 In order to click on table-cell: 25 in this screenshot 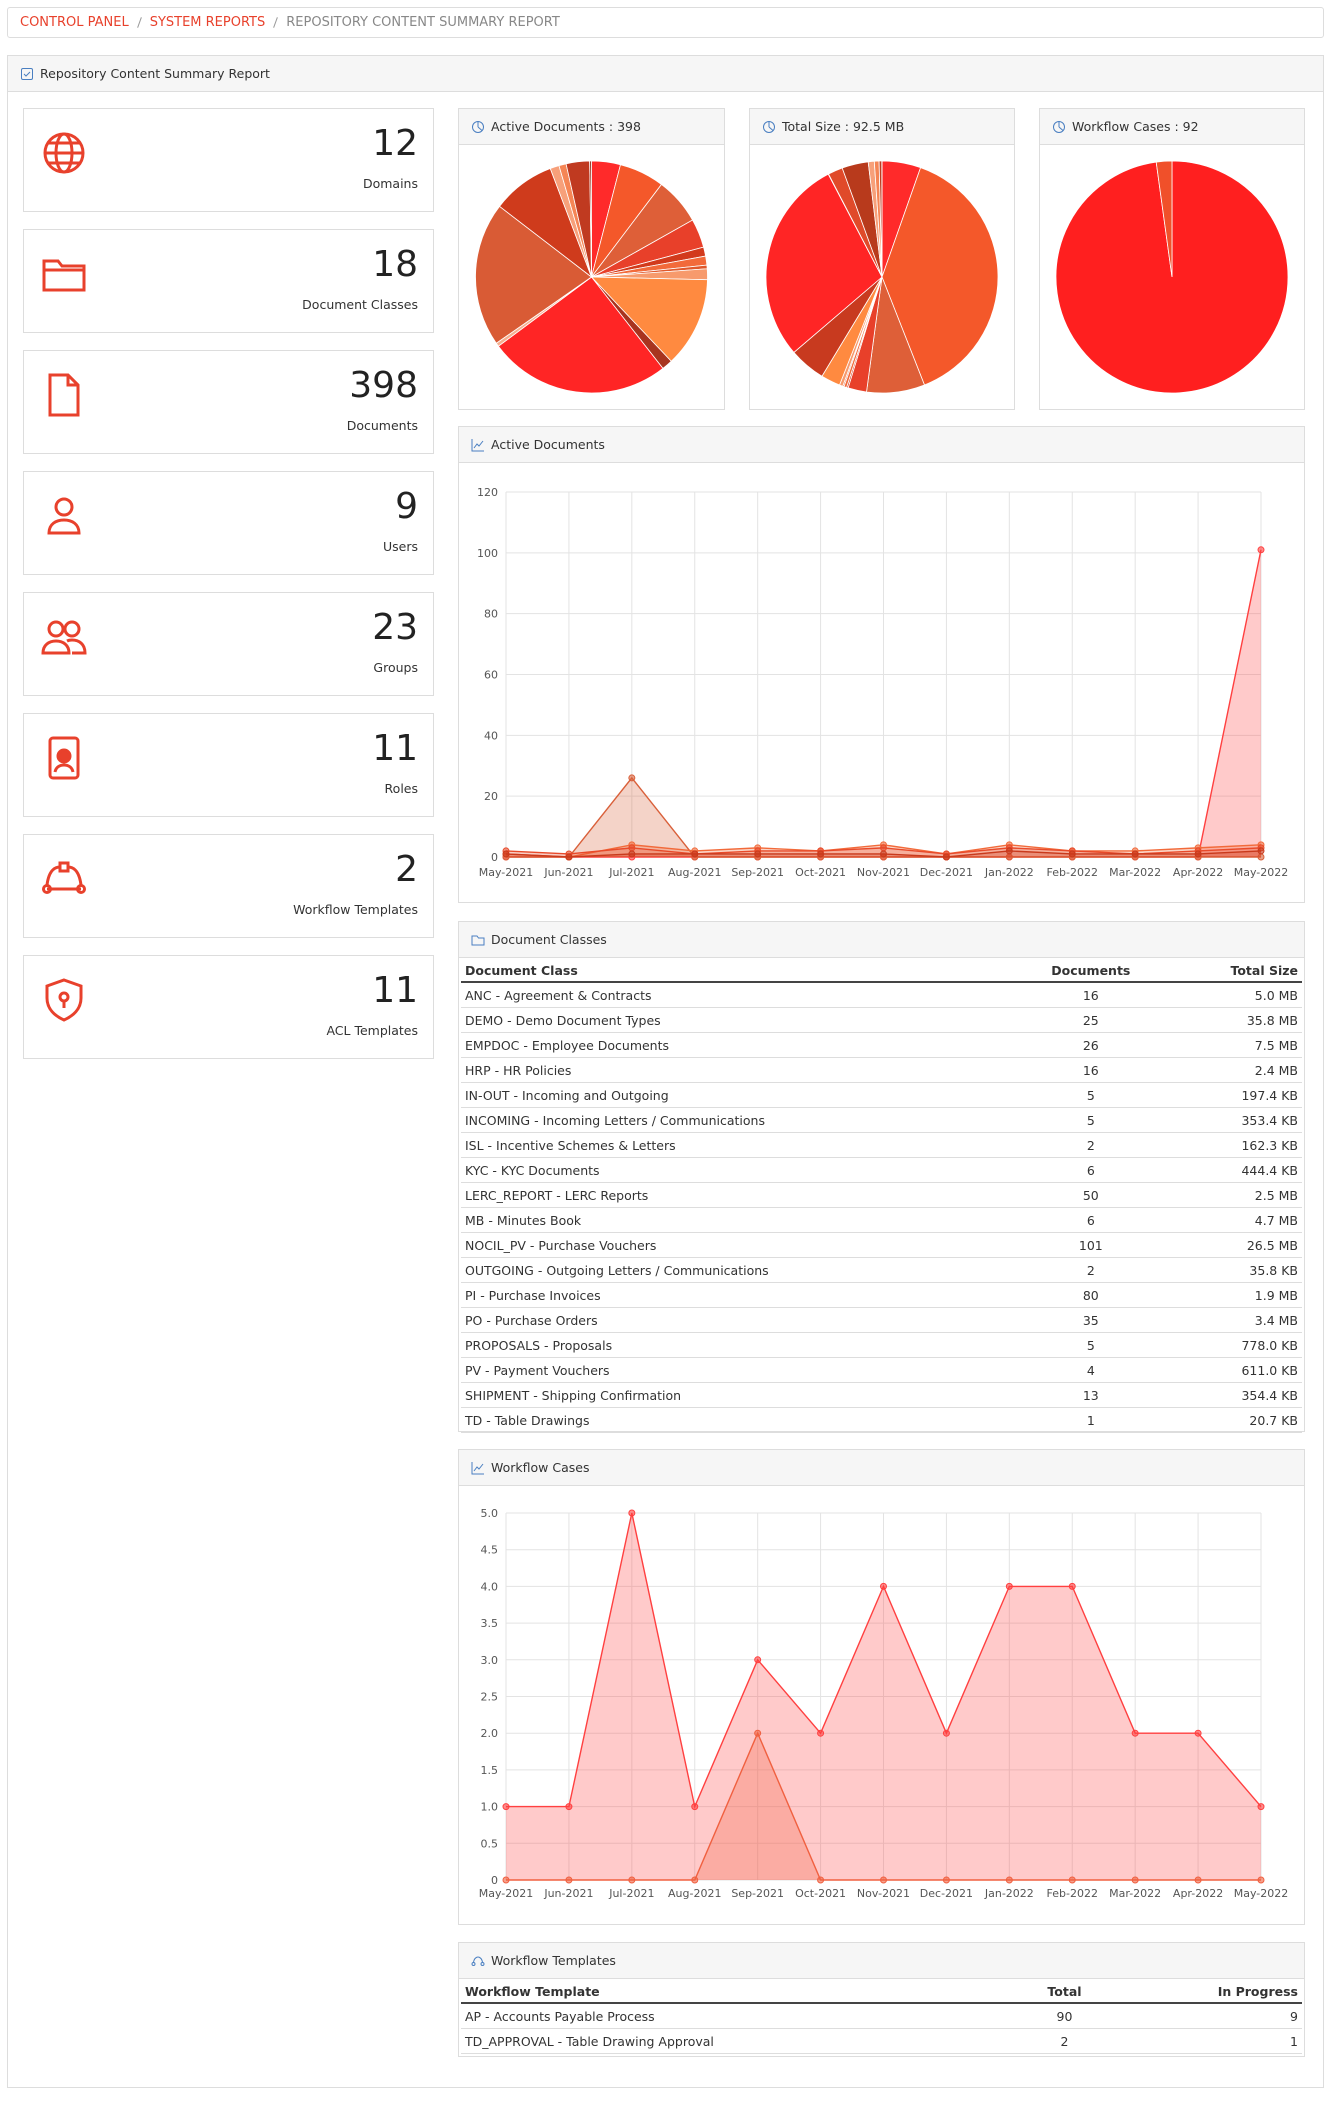, I will do `click(1091, 1020)`.